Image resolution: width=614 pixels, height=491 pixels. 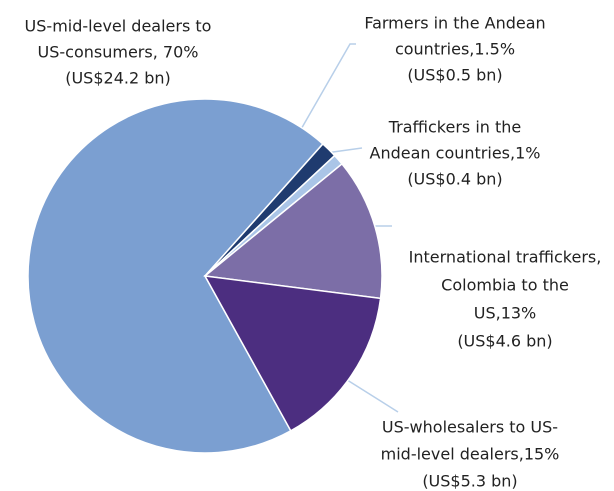 I want to click on slice-label: (US$5.3 bn), so click(x=469, y=481).